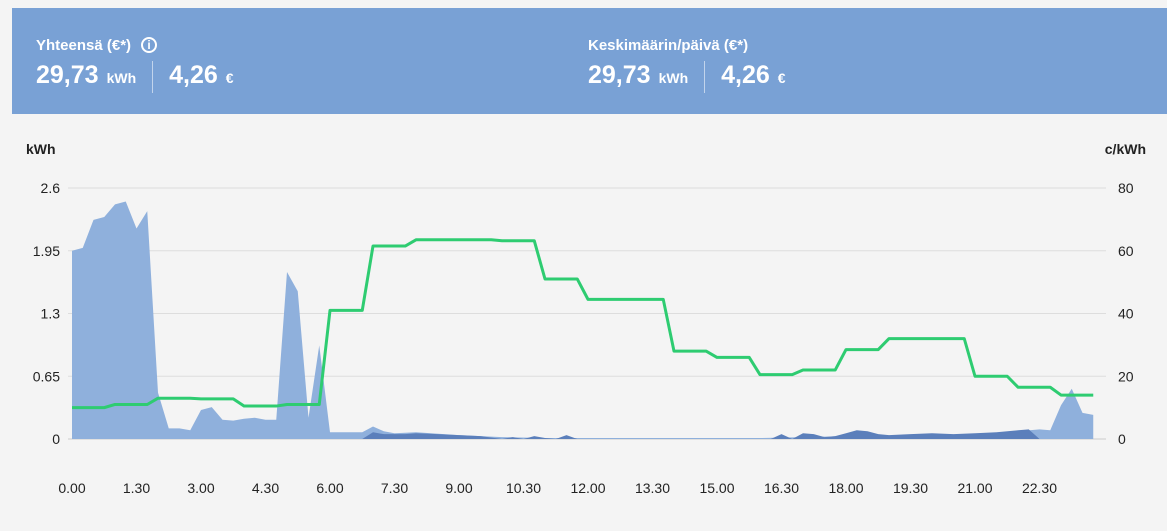 The width and height of the screenshot is (1167, 531). Describe the element at coordinates (84, 45) in the screenshot. I see `total-label: Yhteensä (€*)` at that location.